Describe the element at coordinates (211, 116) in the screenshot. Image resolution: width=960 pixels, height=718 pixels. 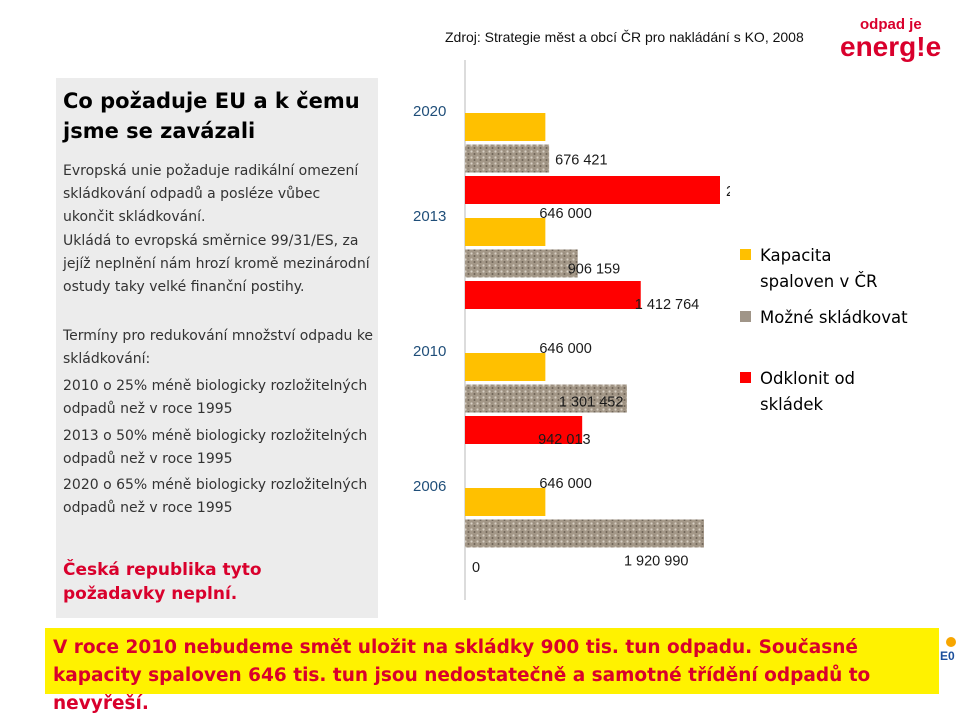
I see `page-title: Co požaduje EU a k čemu jsme se zavázali` at that location.